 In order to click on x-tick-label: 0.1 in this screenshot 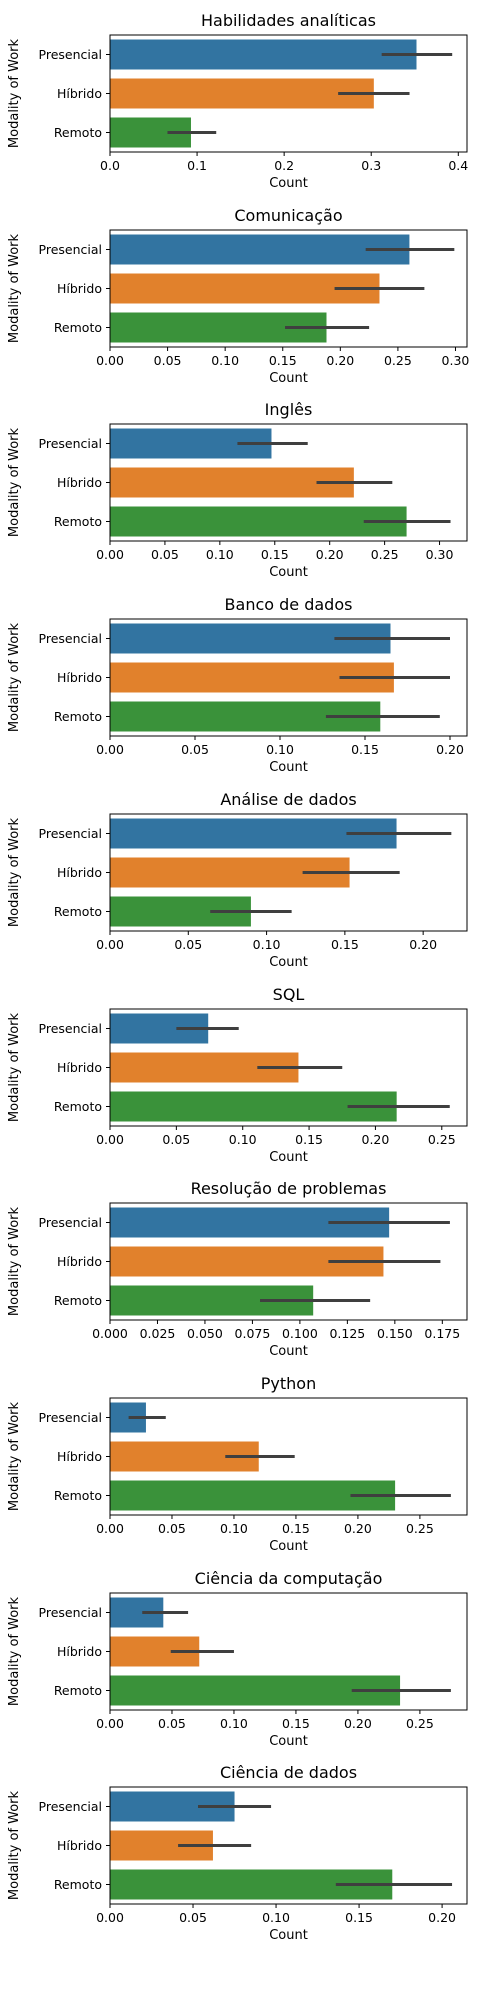, I will do `click(197, 165)`.